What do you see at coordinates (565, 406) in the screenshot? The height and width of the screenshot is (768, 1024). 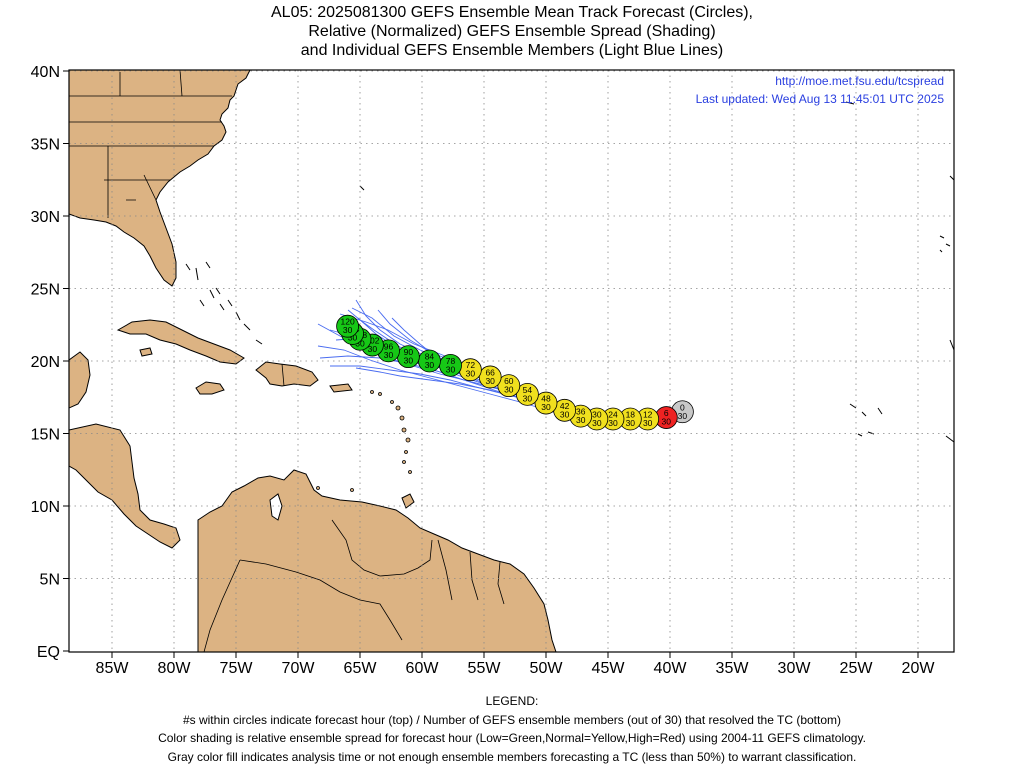 I see `forecast-hour: 42` at bounding box center [565, 406].